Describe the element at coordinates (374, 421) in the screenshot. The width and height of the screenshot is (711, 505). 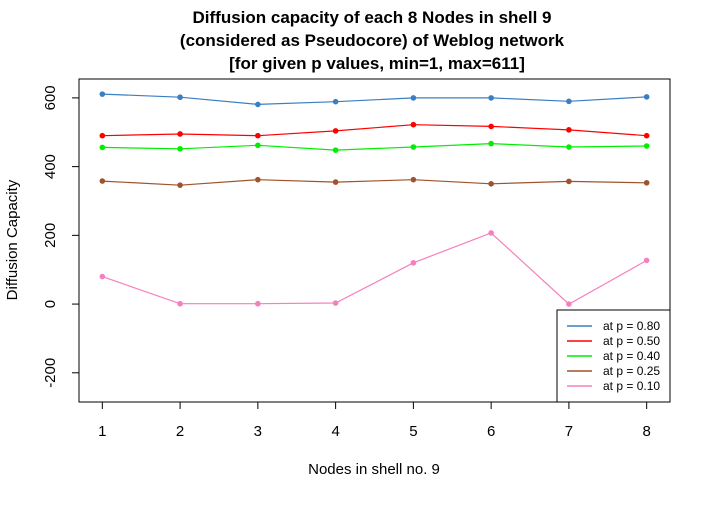
I see `x-axis: 1 2 3 4 5 6 7 8` at that location.